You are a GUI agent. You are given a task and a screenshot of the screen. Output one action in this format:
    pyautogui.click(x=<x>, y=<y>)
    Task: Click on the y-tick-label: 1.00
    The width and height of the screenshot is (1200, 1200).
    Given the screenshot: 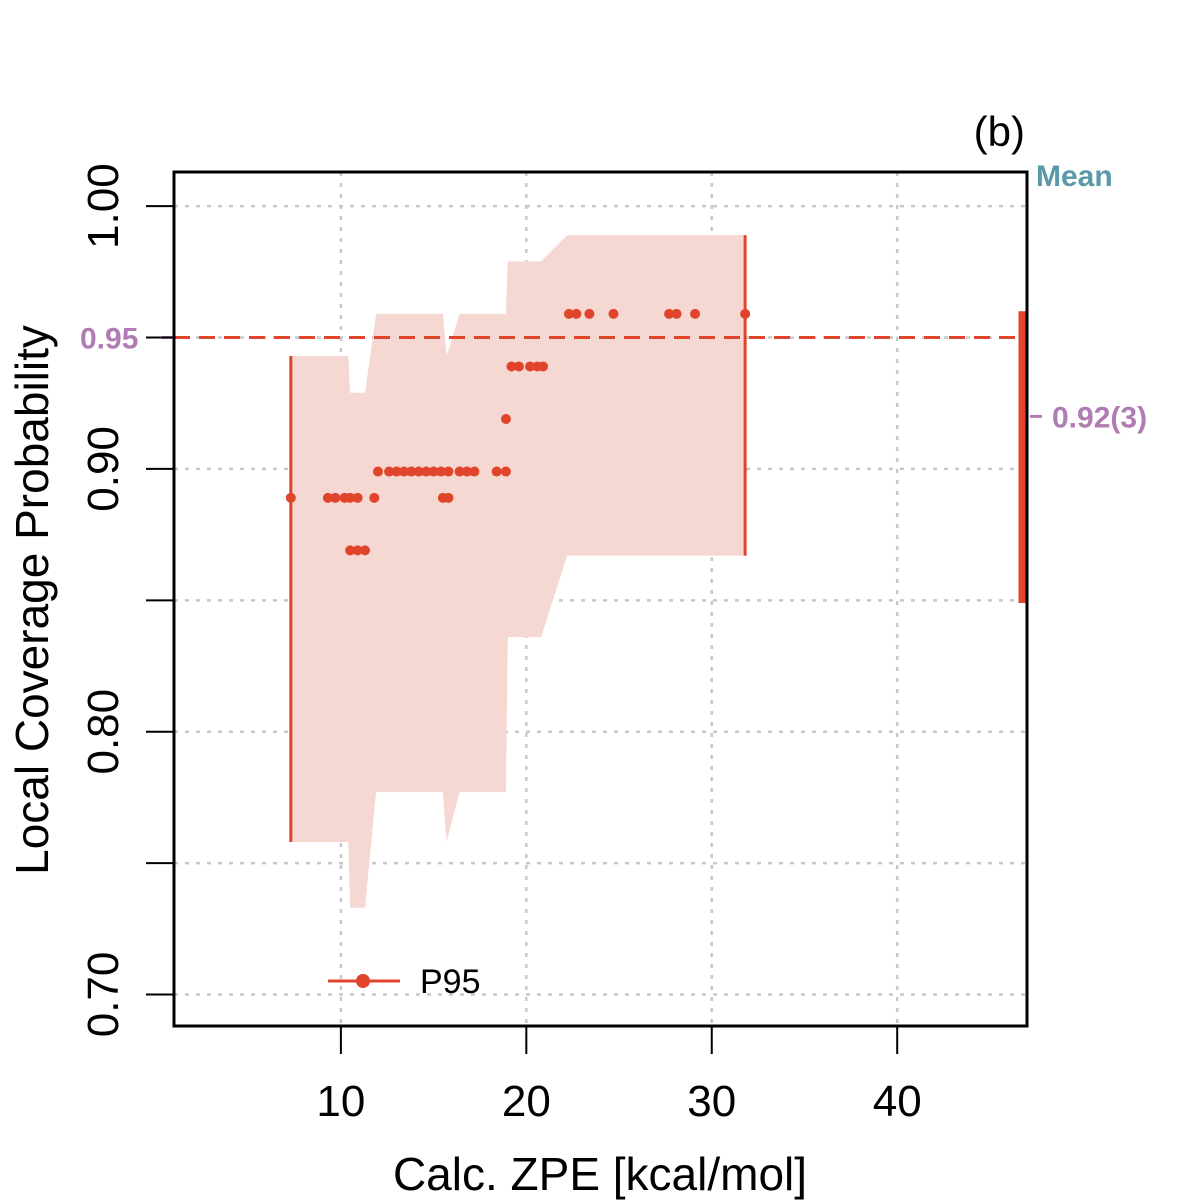 What is the action you would take?
    pyautogui.click(x=103, y=206)
    